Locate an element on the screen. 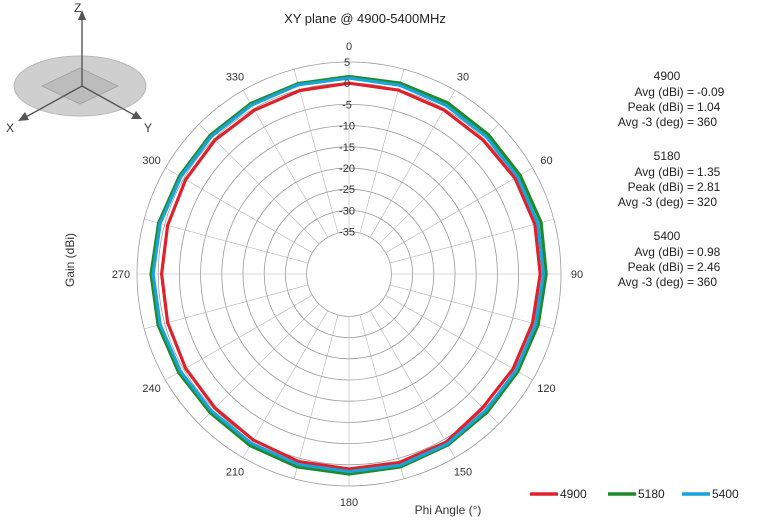 Image resolution: width=757 pixels, height=530 pixels. x-axis-line is located at coordinates (53, 102).